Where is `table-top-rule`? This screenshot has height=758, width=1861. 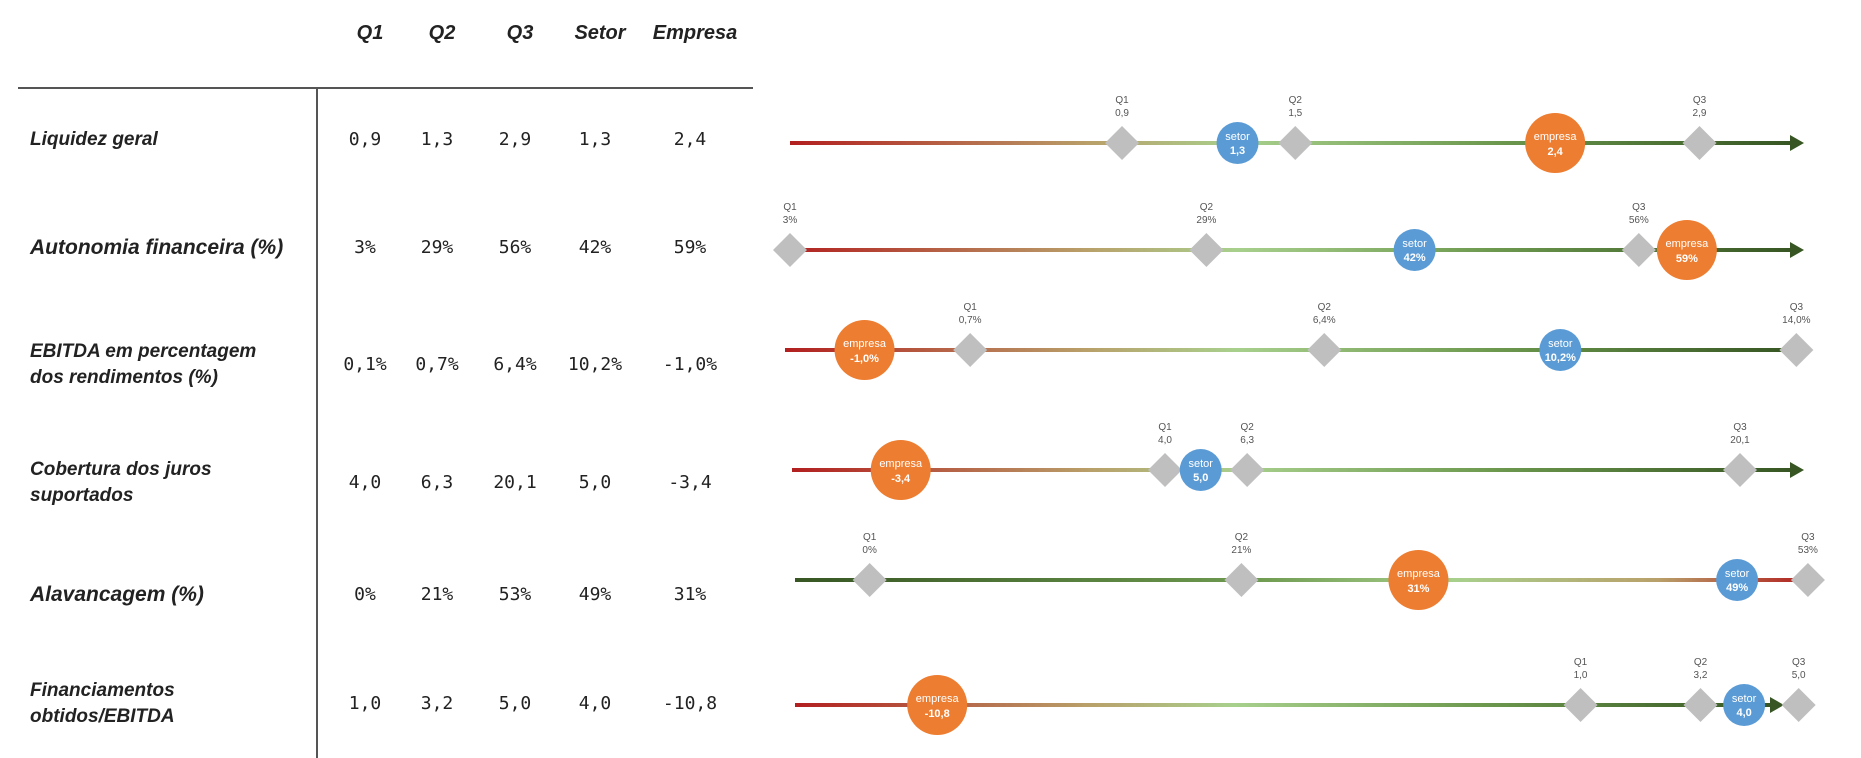
table-top-rule is located at coordinates (385, 88).